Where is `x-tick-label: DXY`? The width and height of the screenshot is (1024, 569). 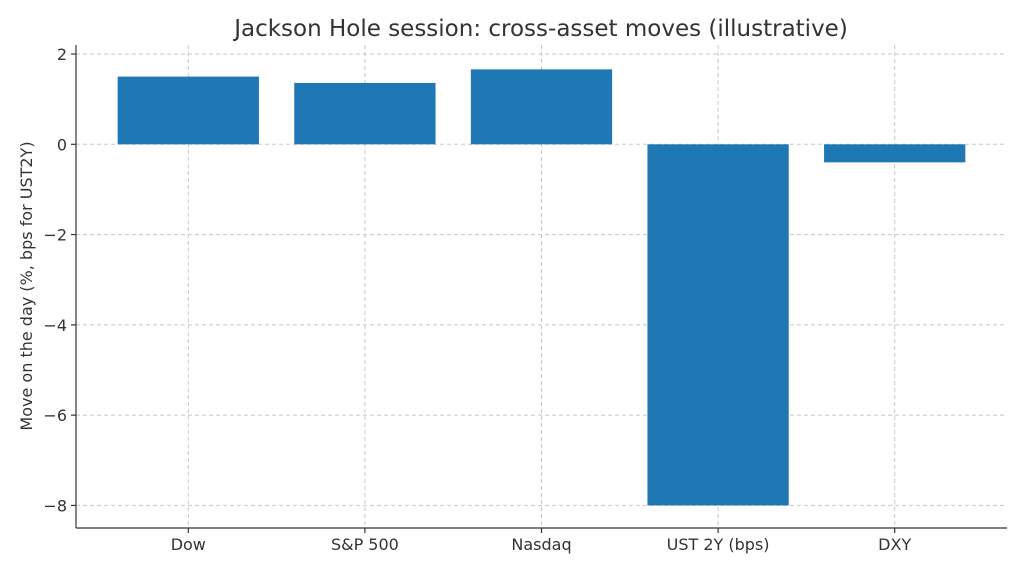
x-tick-label: DXY is located at coordinates (894, 544).